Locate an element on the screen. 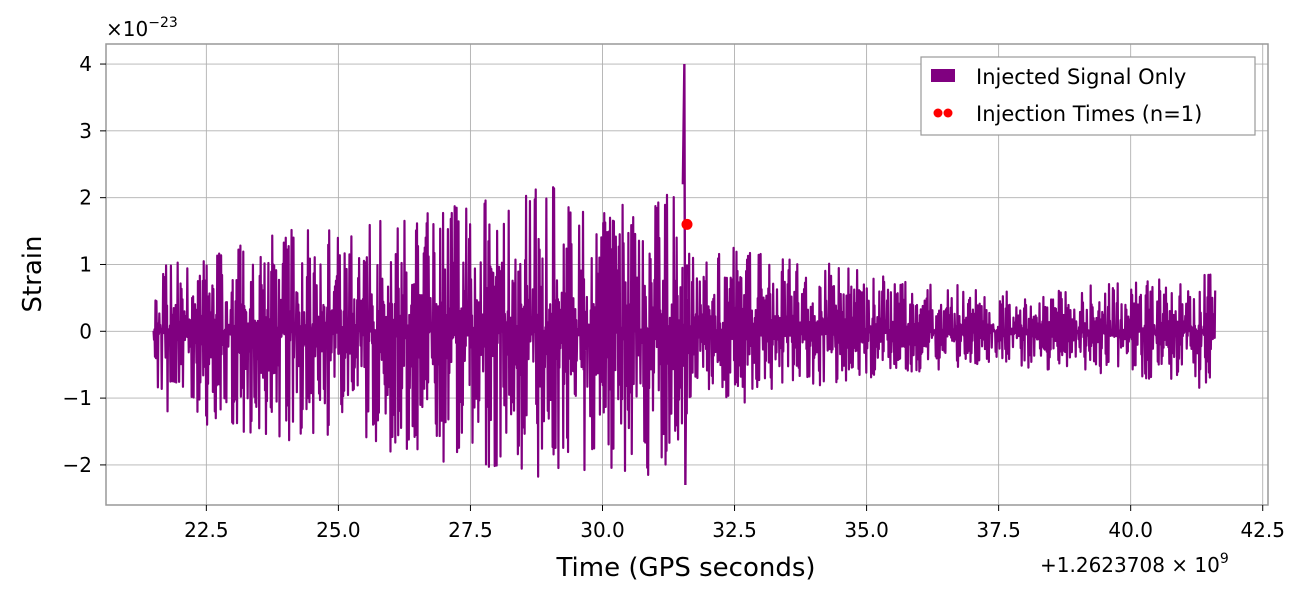  signal-peak is located at coordinates (685, 274).